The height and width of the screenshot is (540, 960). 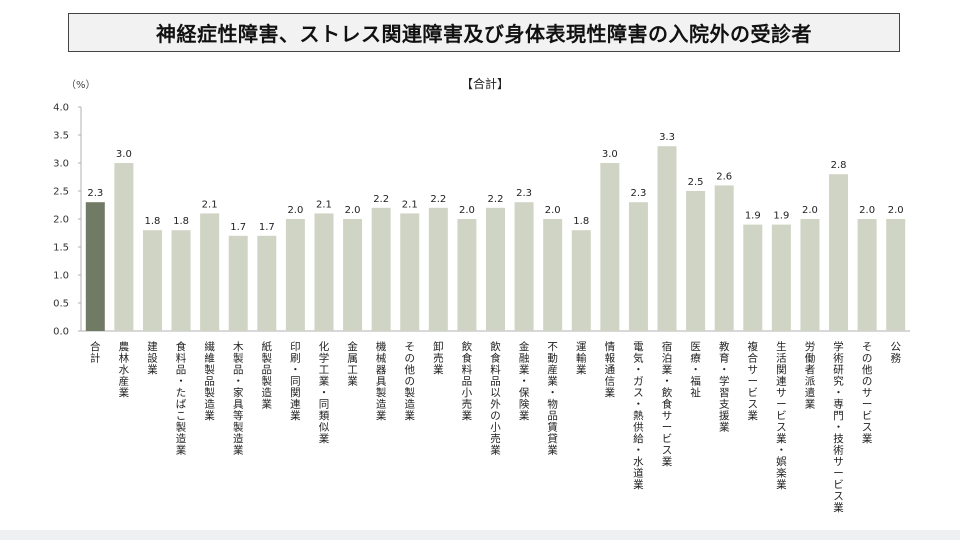 What do you see at coordinates (61, 192) in the screenshot?
I see `y-tick-label: 2.5` at bounding box center [61, 192].